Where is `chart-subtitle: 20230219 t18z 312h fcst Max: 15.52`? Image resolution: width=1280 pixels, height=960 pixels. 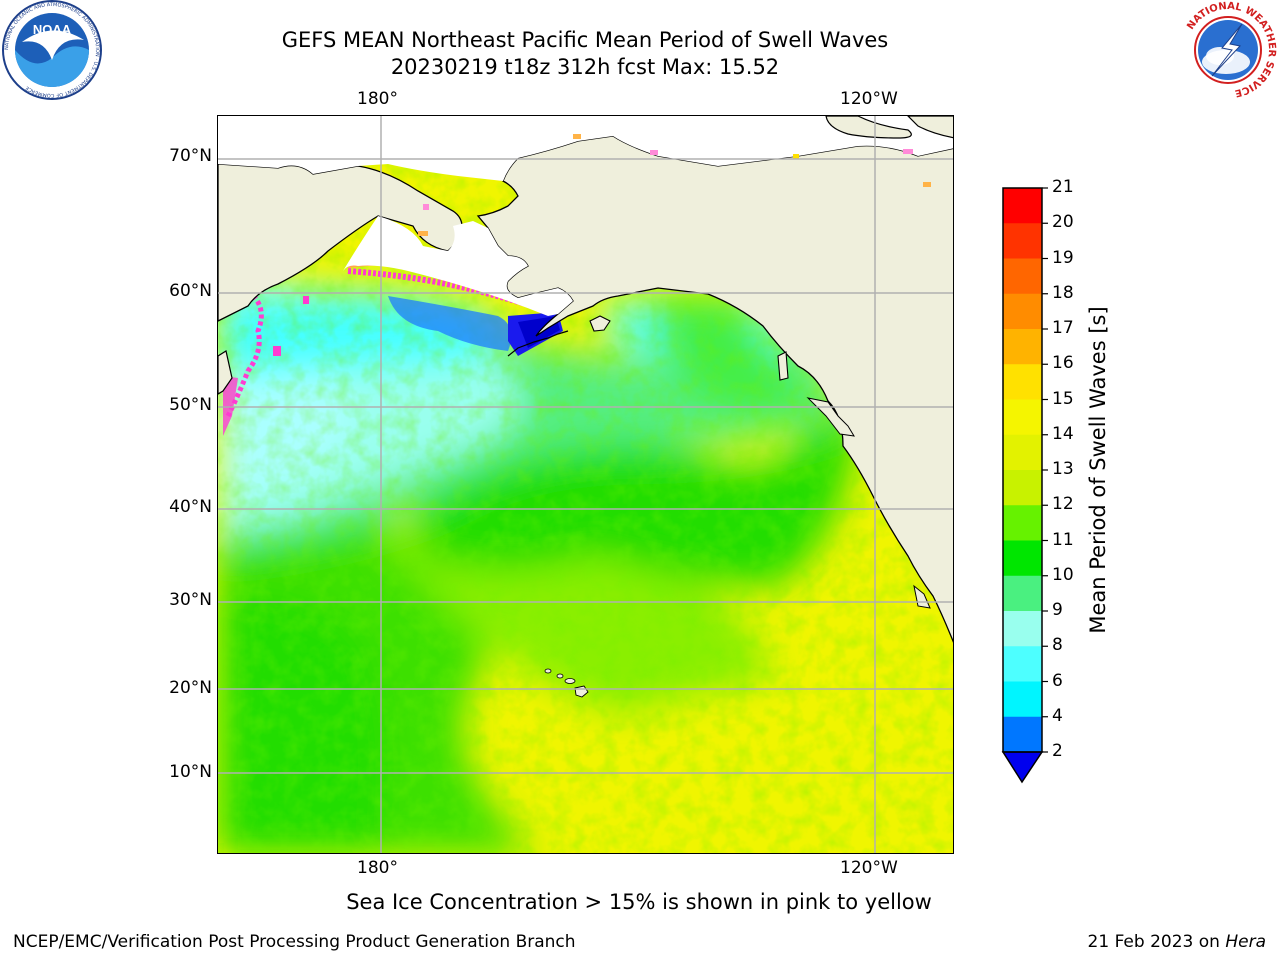
chart-subtitle: 20230219 t18z 312h fcst Max: 15.52 is located at coordinates (585, 67).